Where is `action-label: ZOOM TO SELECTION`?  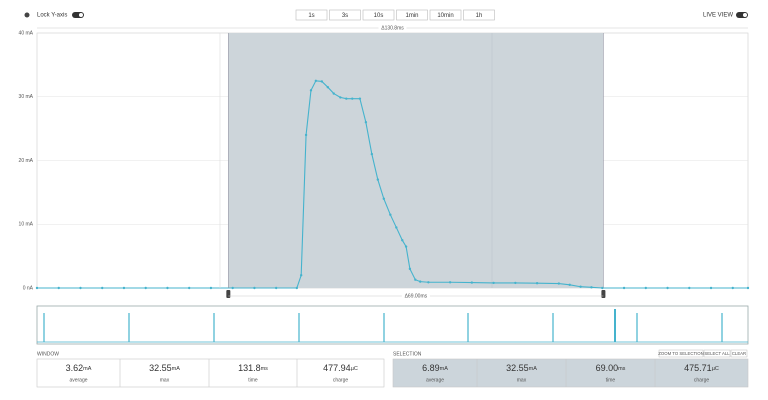
action-label: ZOOM TO SELECTION is located at coordinates (680, 353).